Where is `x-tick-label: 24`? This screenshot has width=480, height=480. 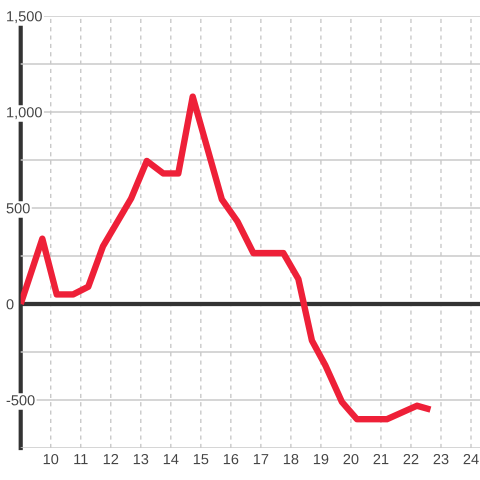
x-tick-label: 24 is located at coordinates (471, 459).